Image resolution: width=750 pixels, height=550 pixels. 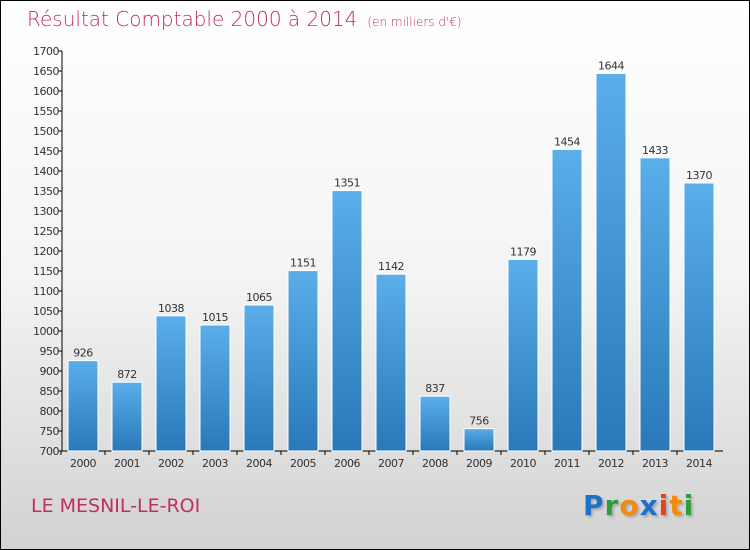 I want to click on y-tick-label: 700, so click(x=50, y=451).